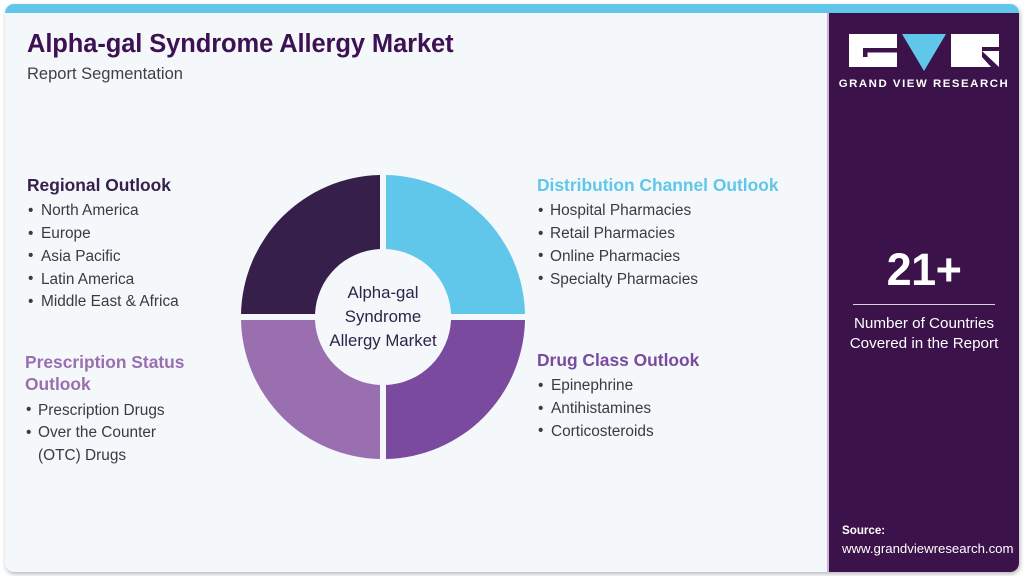  I want to click on list-item: Antihistamines, so click(618, 409).